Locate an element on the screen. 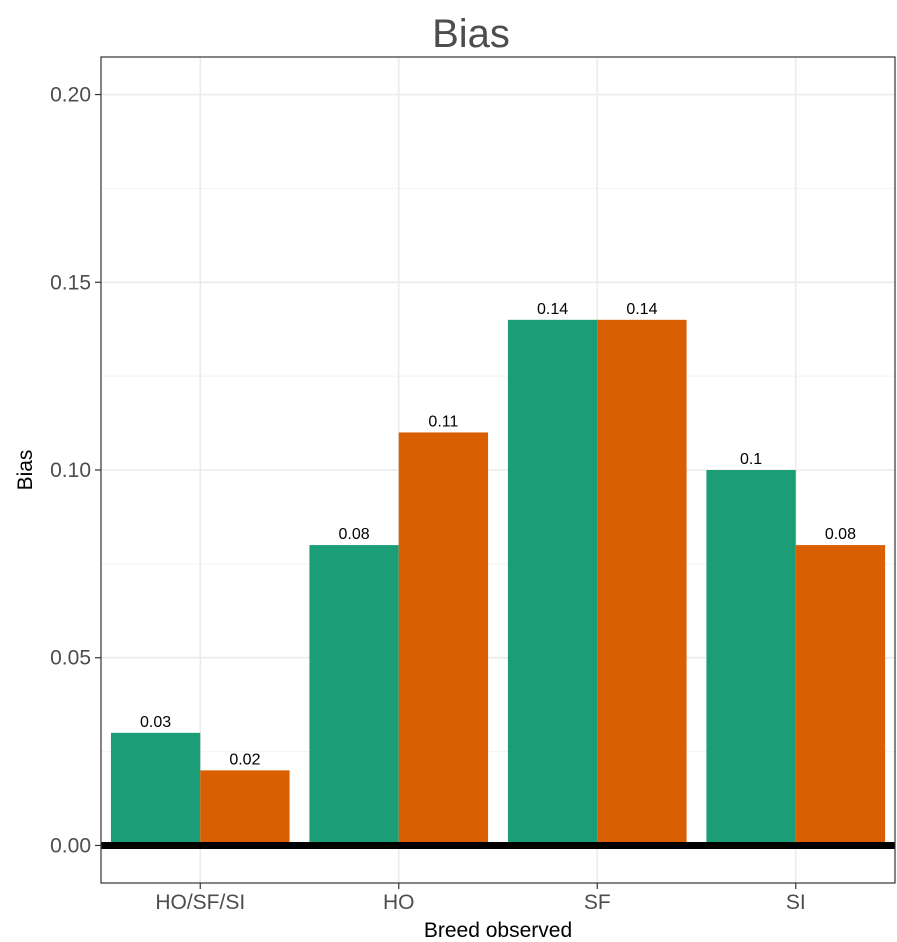 The width and height of the screenshot is (897, 942). x-tick-label: SI is located at coordinates (796, 902).